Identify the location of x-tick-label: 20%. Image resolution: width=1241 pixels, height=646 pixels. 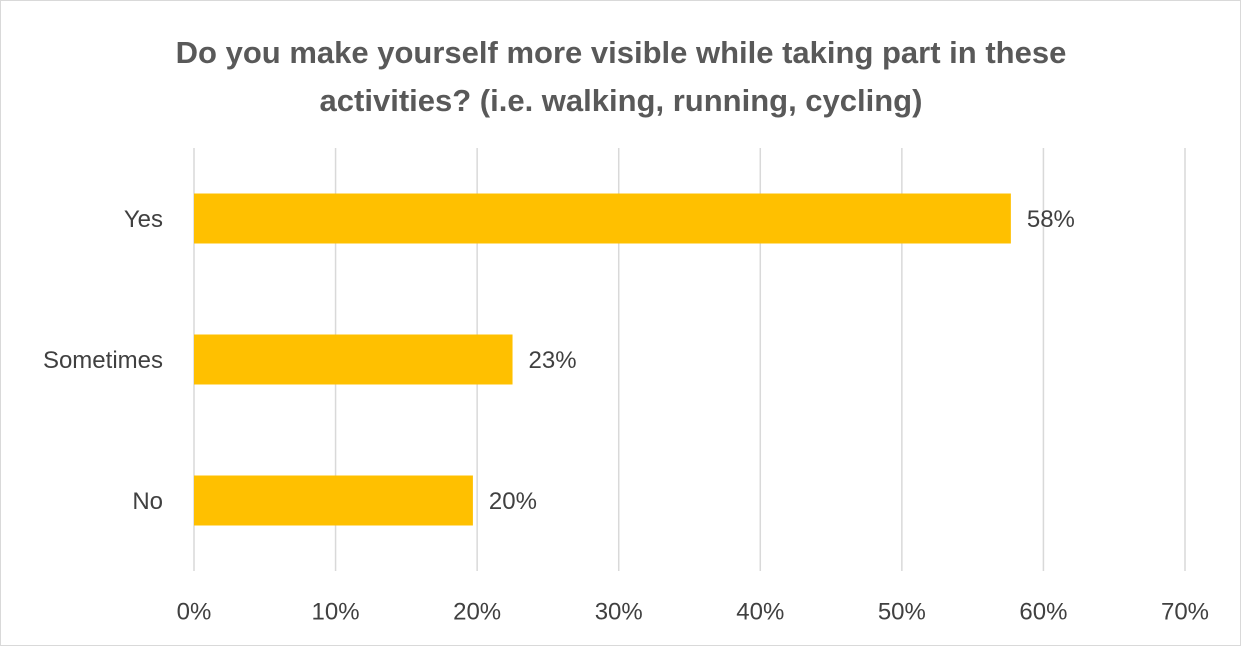
(477, 611).